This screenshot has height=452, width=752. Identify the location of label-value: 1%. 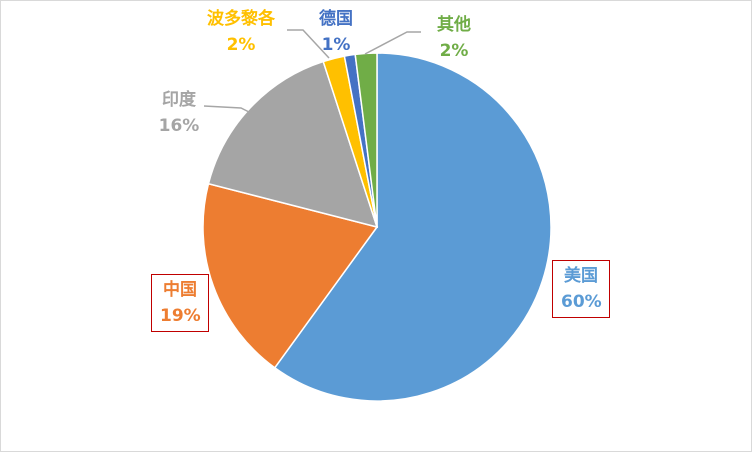
(336, 45).